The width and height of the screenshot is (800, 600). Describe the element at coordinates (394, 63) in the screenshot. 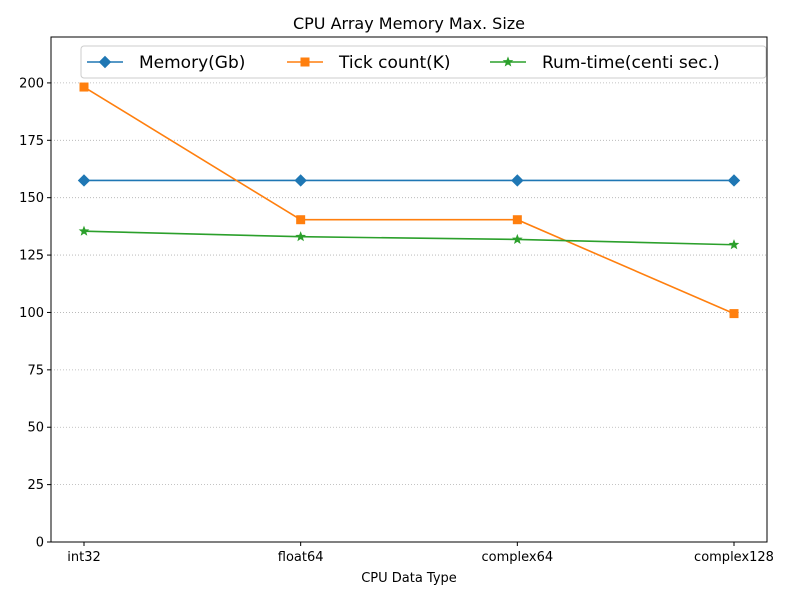

I see `legend-label: Tick count(K)` at that location.